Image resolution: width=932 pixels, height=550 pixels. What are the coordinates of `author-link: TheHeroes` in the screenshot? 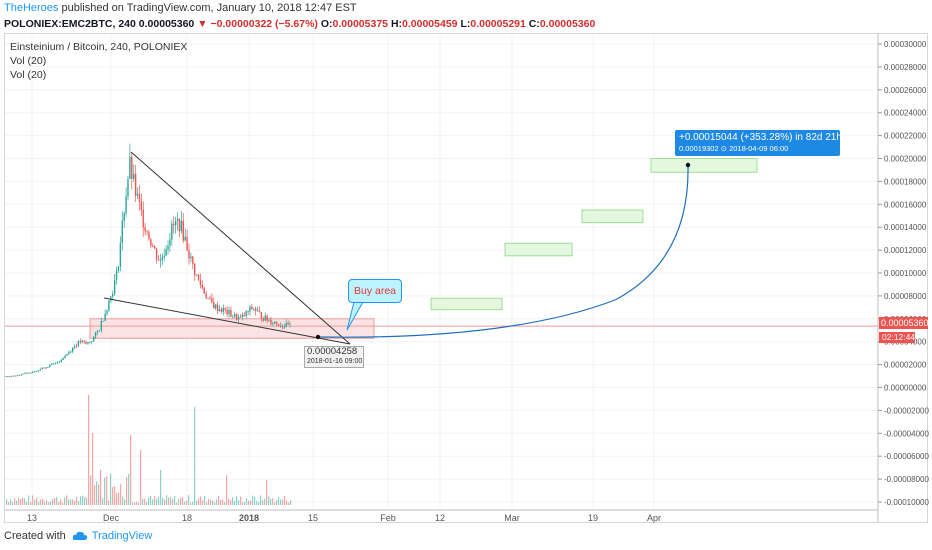 It's located at (31, 8).